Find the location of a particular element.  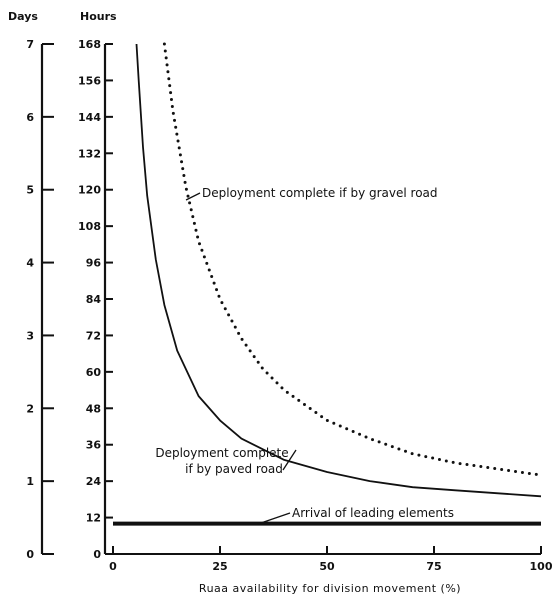

hours-tick-label: 72 is located at coordinates (93, 335).